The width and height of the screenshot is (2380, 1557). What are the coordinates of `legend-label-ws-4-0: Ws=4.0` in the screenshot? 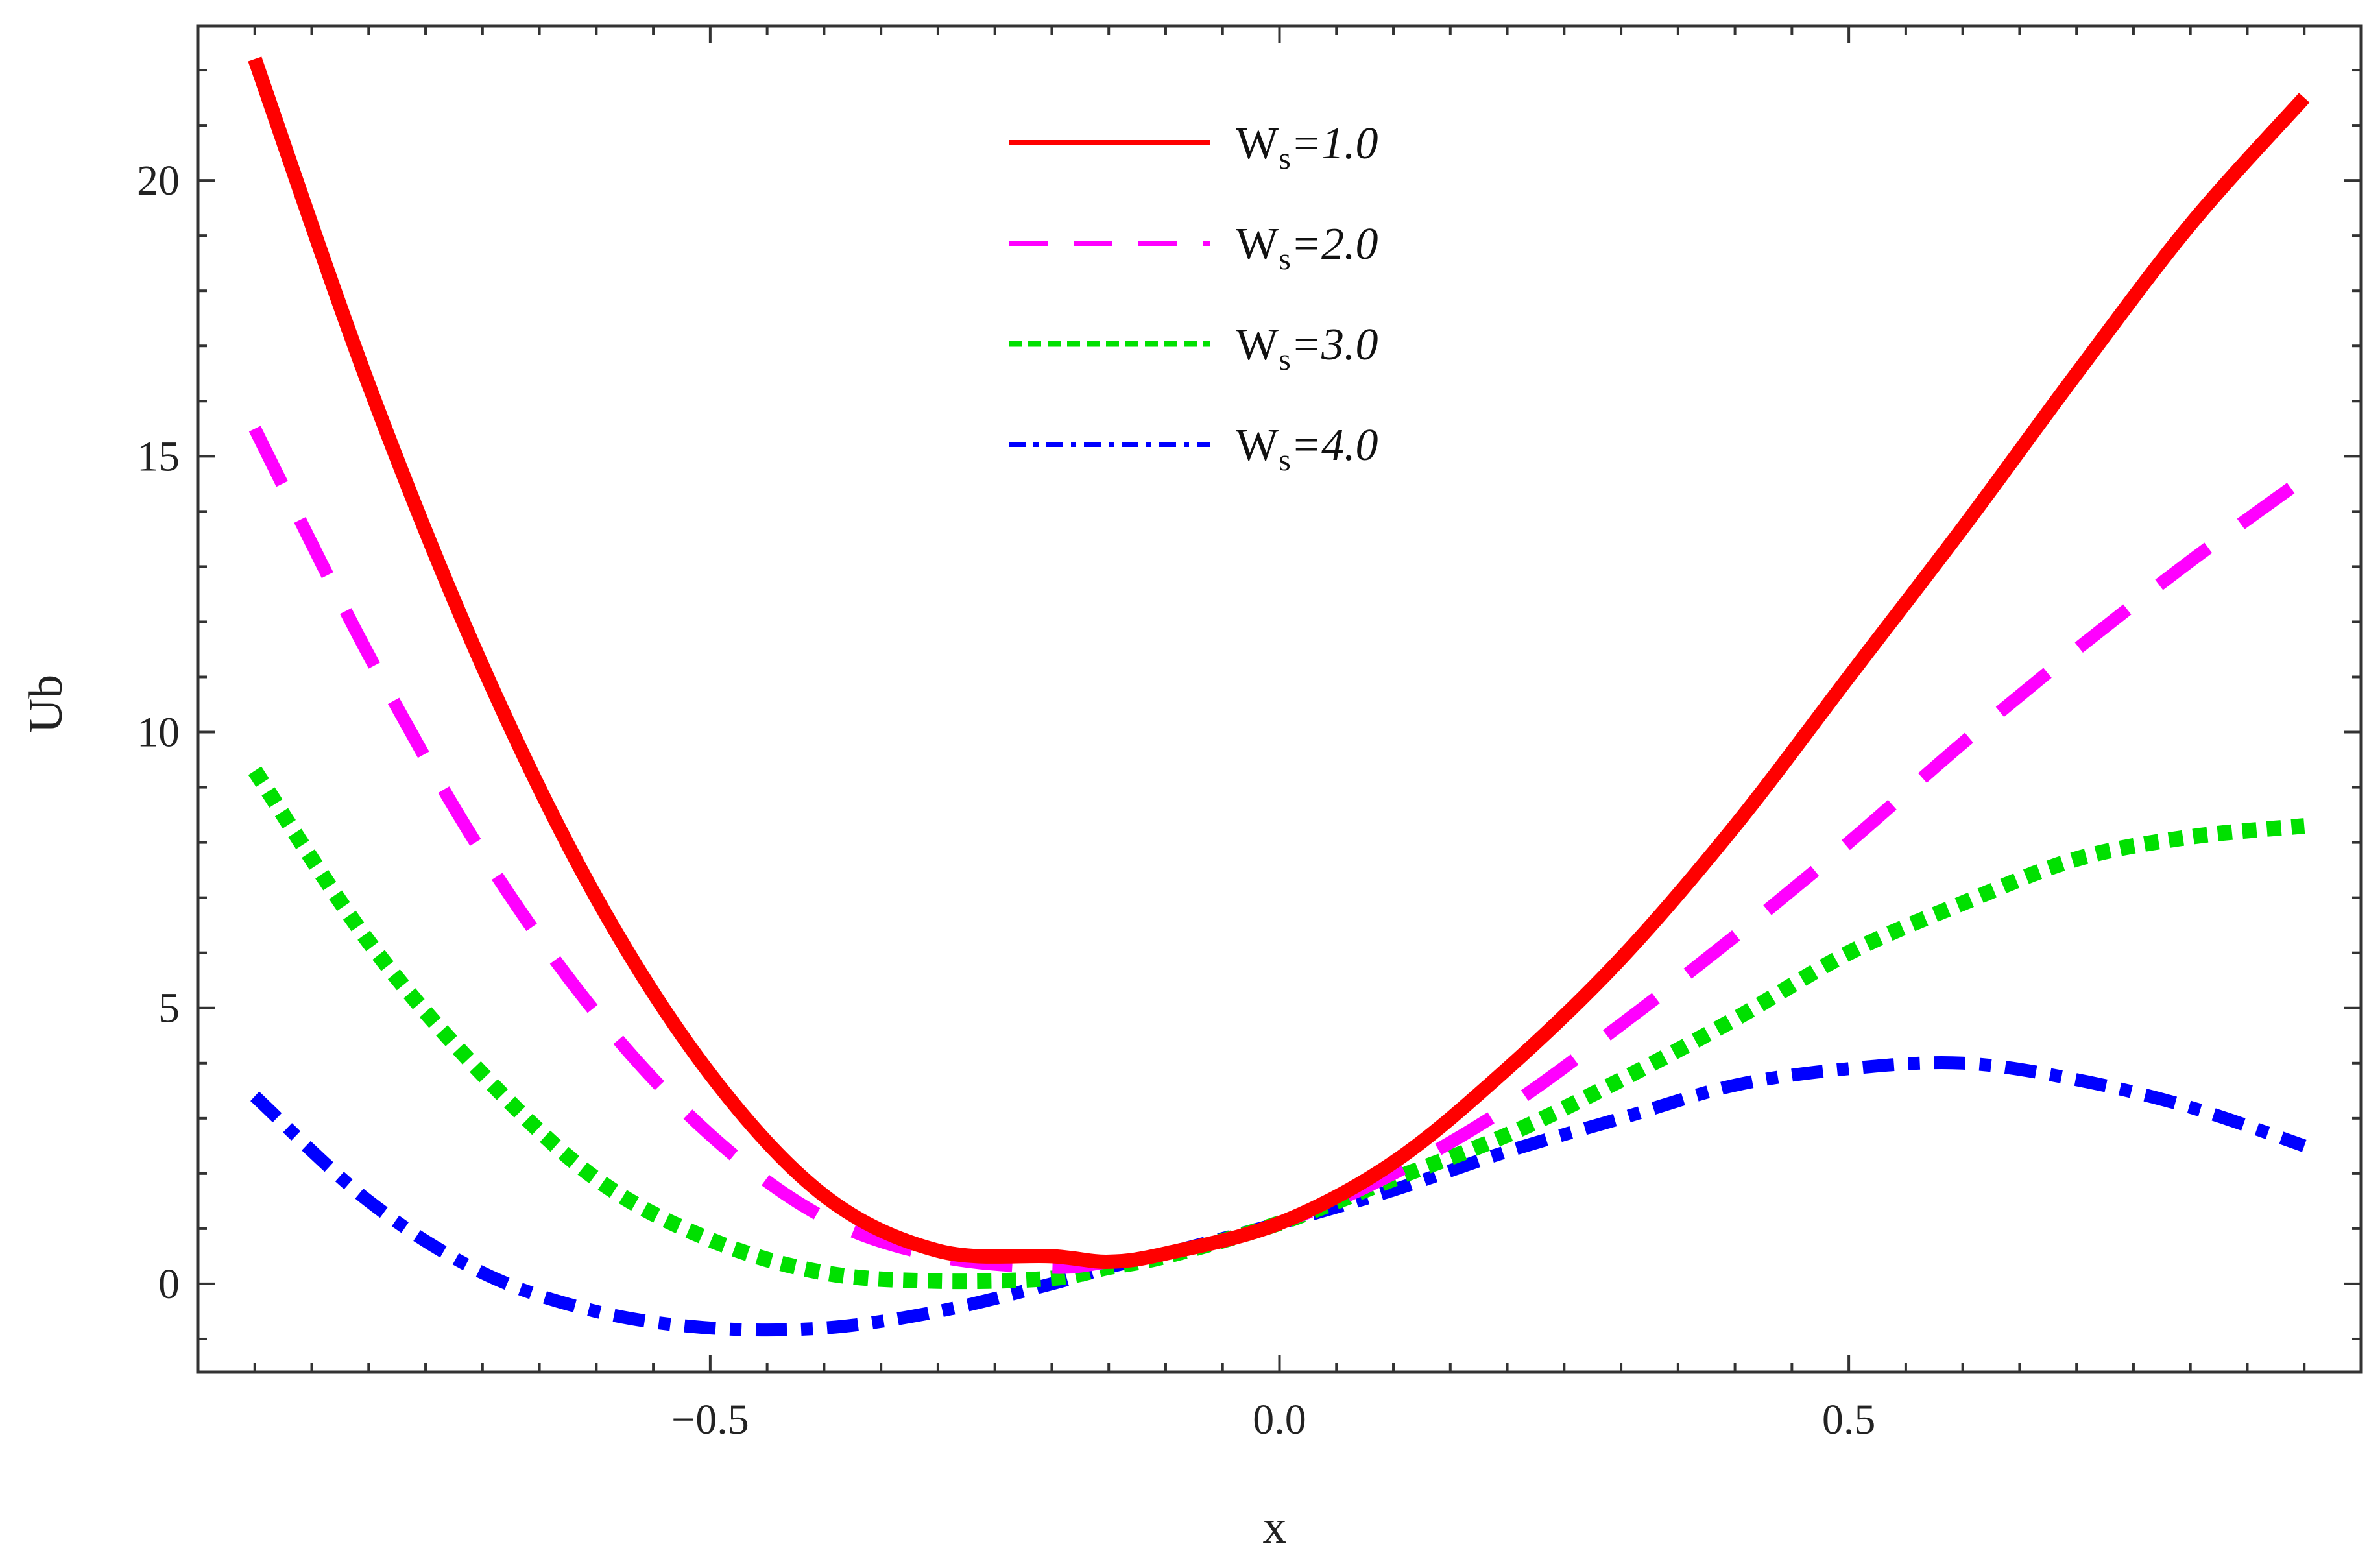 It's located at (1307, 449).